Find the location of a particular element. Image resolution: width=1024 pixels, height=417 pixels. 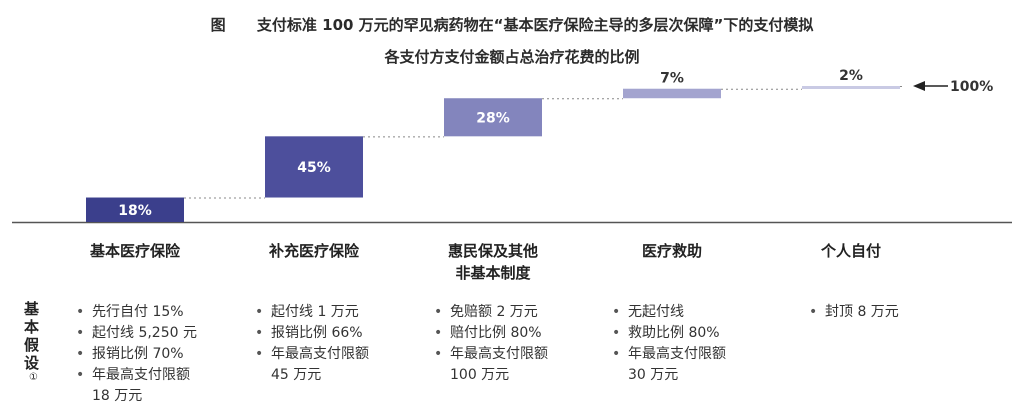

assumption-item: 封顶 8 万元 is located at coordinates (854, 312).